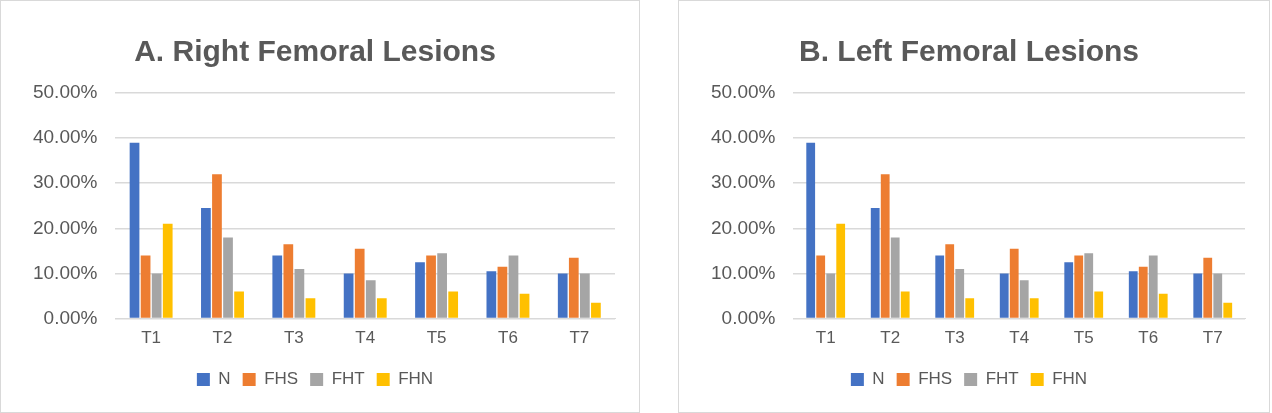  I want to click on chart-title: B. Left Femoral Lesions, so click(969, 51).